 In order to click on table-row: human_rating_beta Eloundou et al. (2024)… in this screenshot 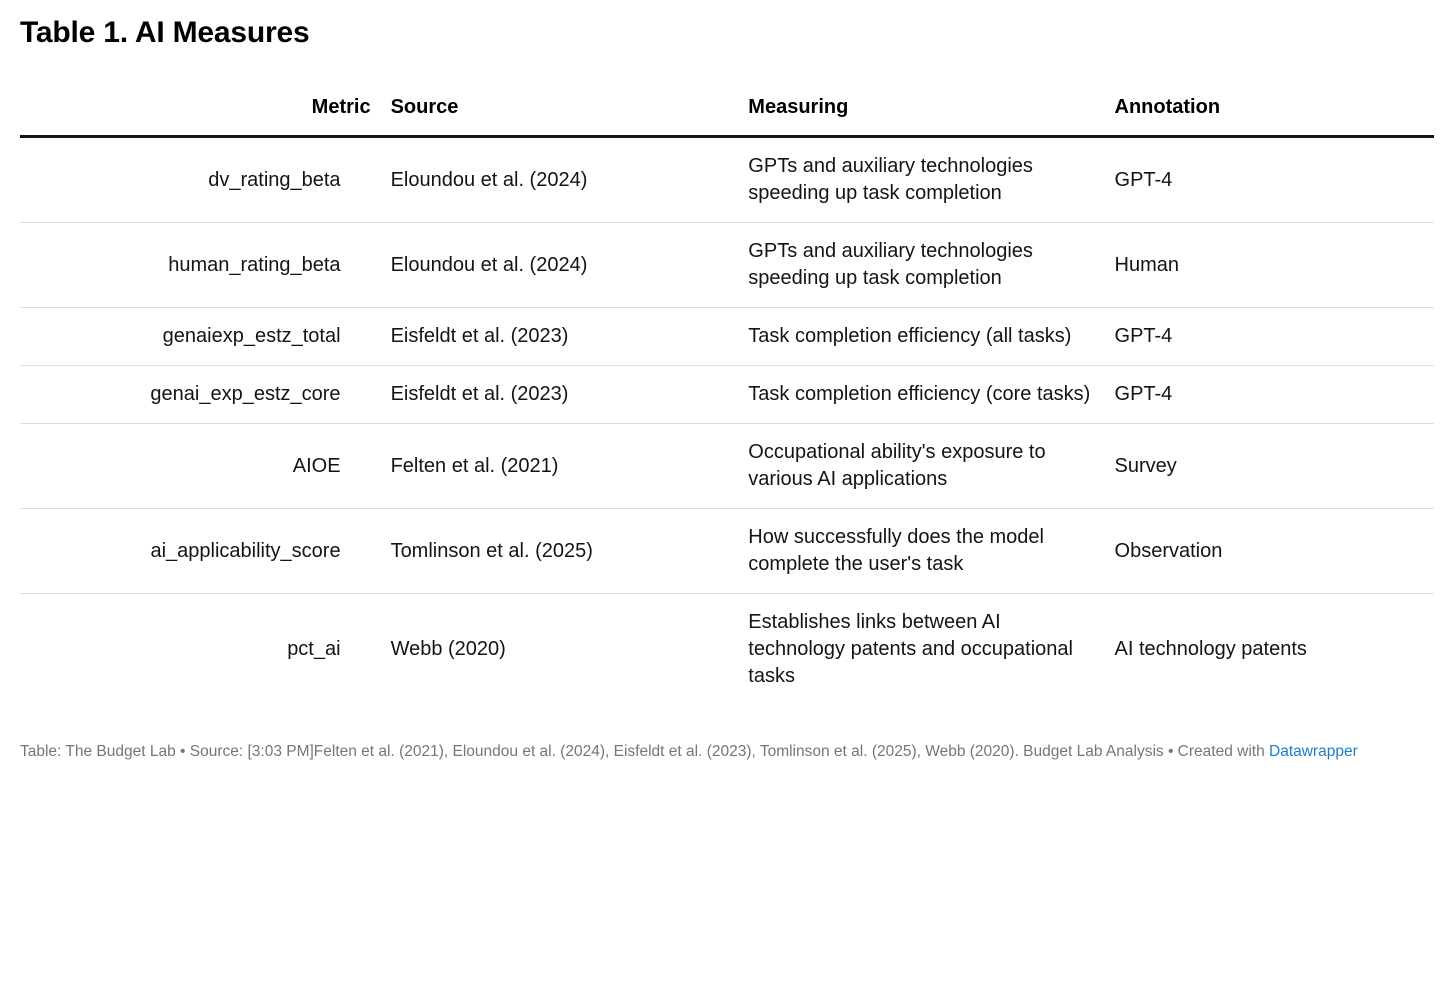, I will do `click(727, 265)`.